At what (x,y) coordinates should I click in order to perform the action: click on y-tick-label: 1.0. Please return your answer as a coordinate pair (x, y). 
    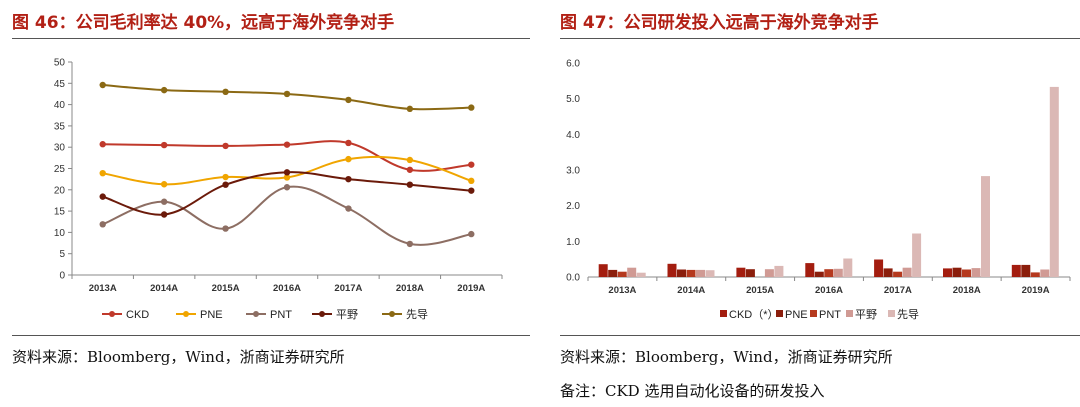
    Looking at the image, I should click on (573, 242).